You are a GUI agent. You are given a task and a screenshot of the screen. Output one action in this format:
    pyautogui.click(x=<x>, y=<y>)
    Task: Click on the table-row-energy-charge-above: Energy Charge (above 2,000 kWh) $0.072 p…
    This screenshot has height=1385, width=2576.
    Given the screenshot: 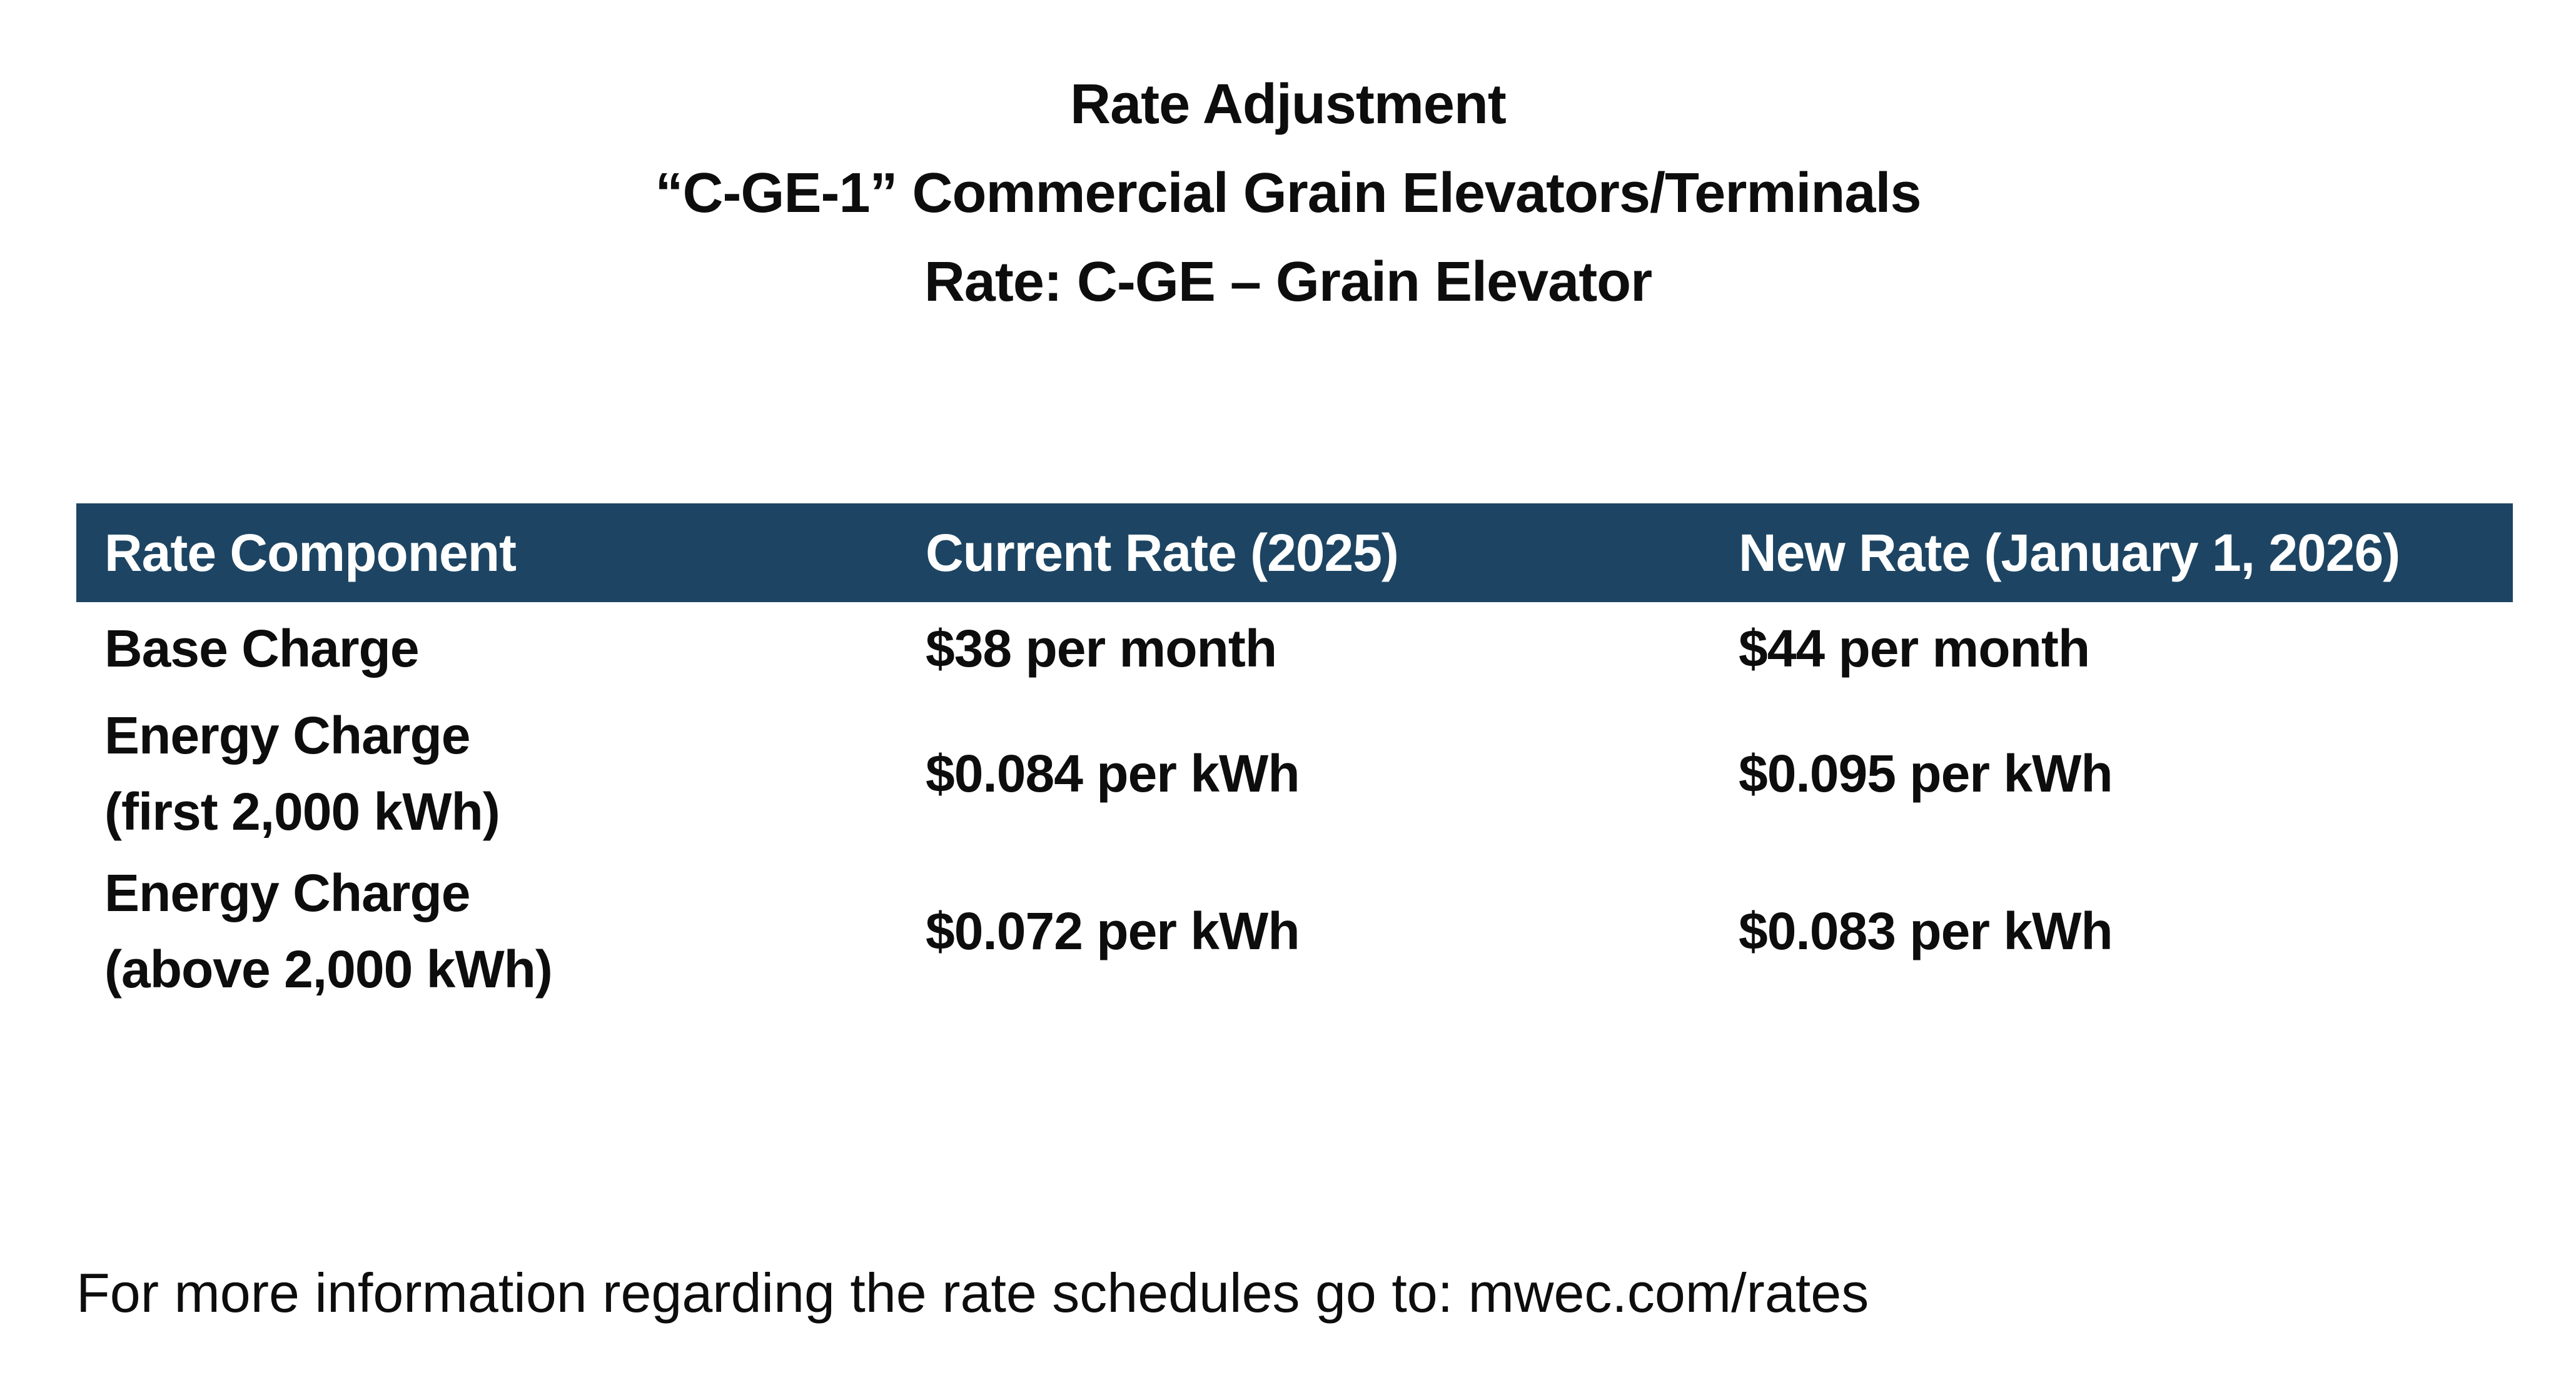 What is the action you would take?
    pyautogui.click(x=1295, y=931)
    